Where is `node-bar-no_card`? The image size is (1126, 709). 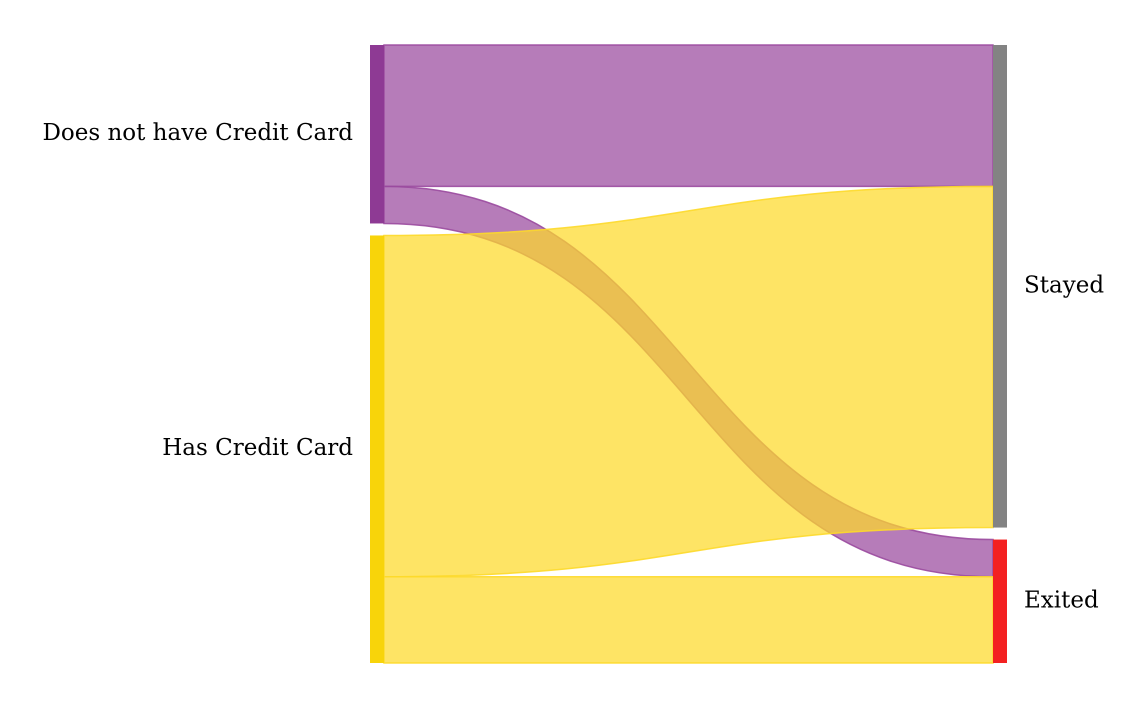
node-bar-no_card is located at coordinates (377, 134).